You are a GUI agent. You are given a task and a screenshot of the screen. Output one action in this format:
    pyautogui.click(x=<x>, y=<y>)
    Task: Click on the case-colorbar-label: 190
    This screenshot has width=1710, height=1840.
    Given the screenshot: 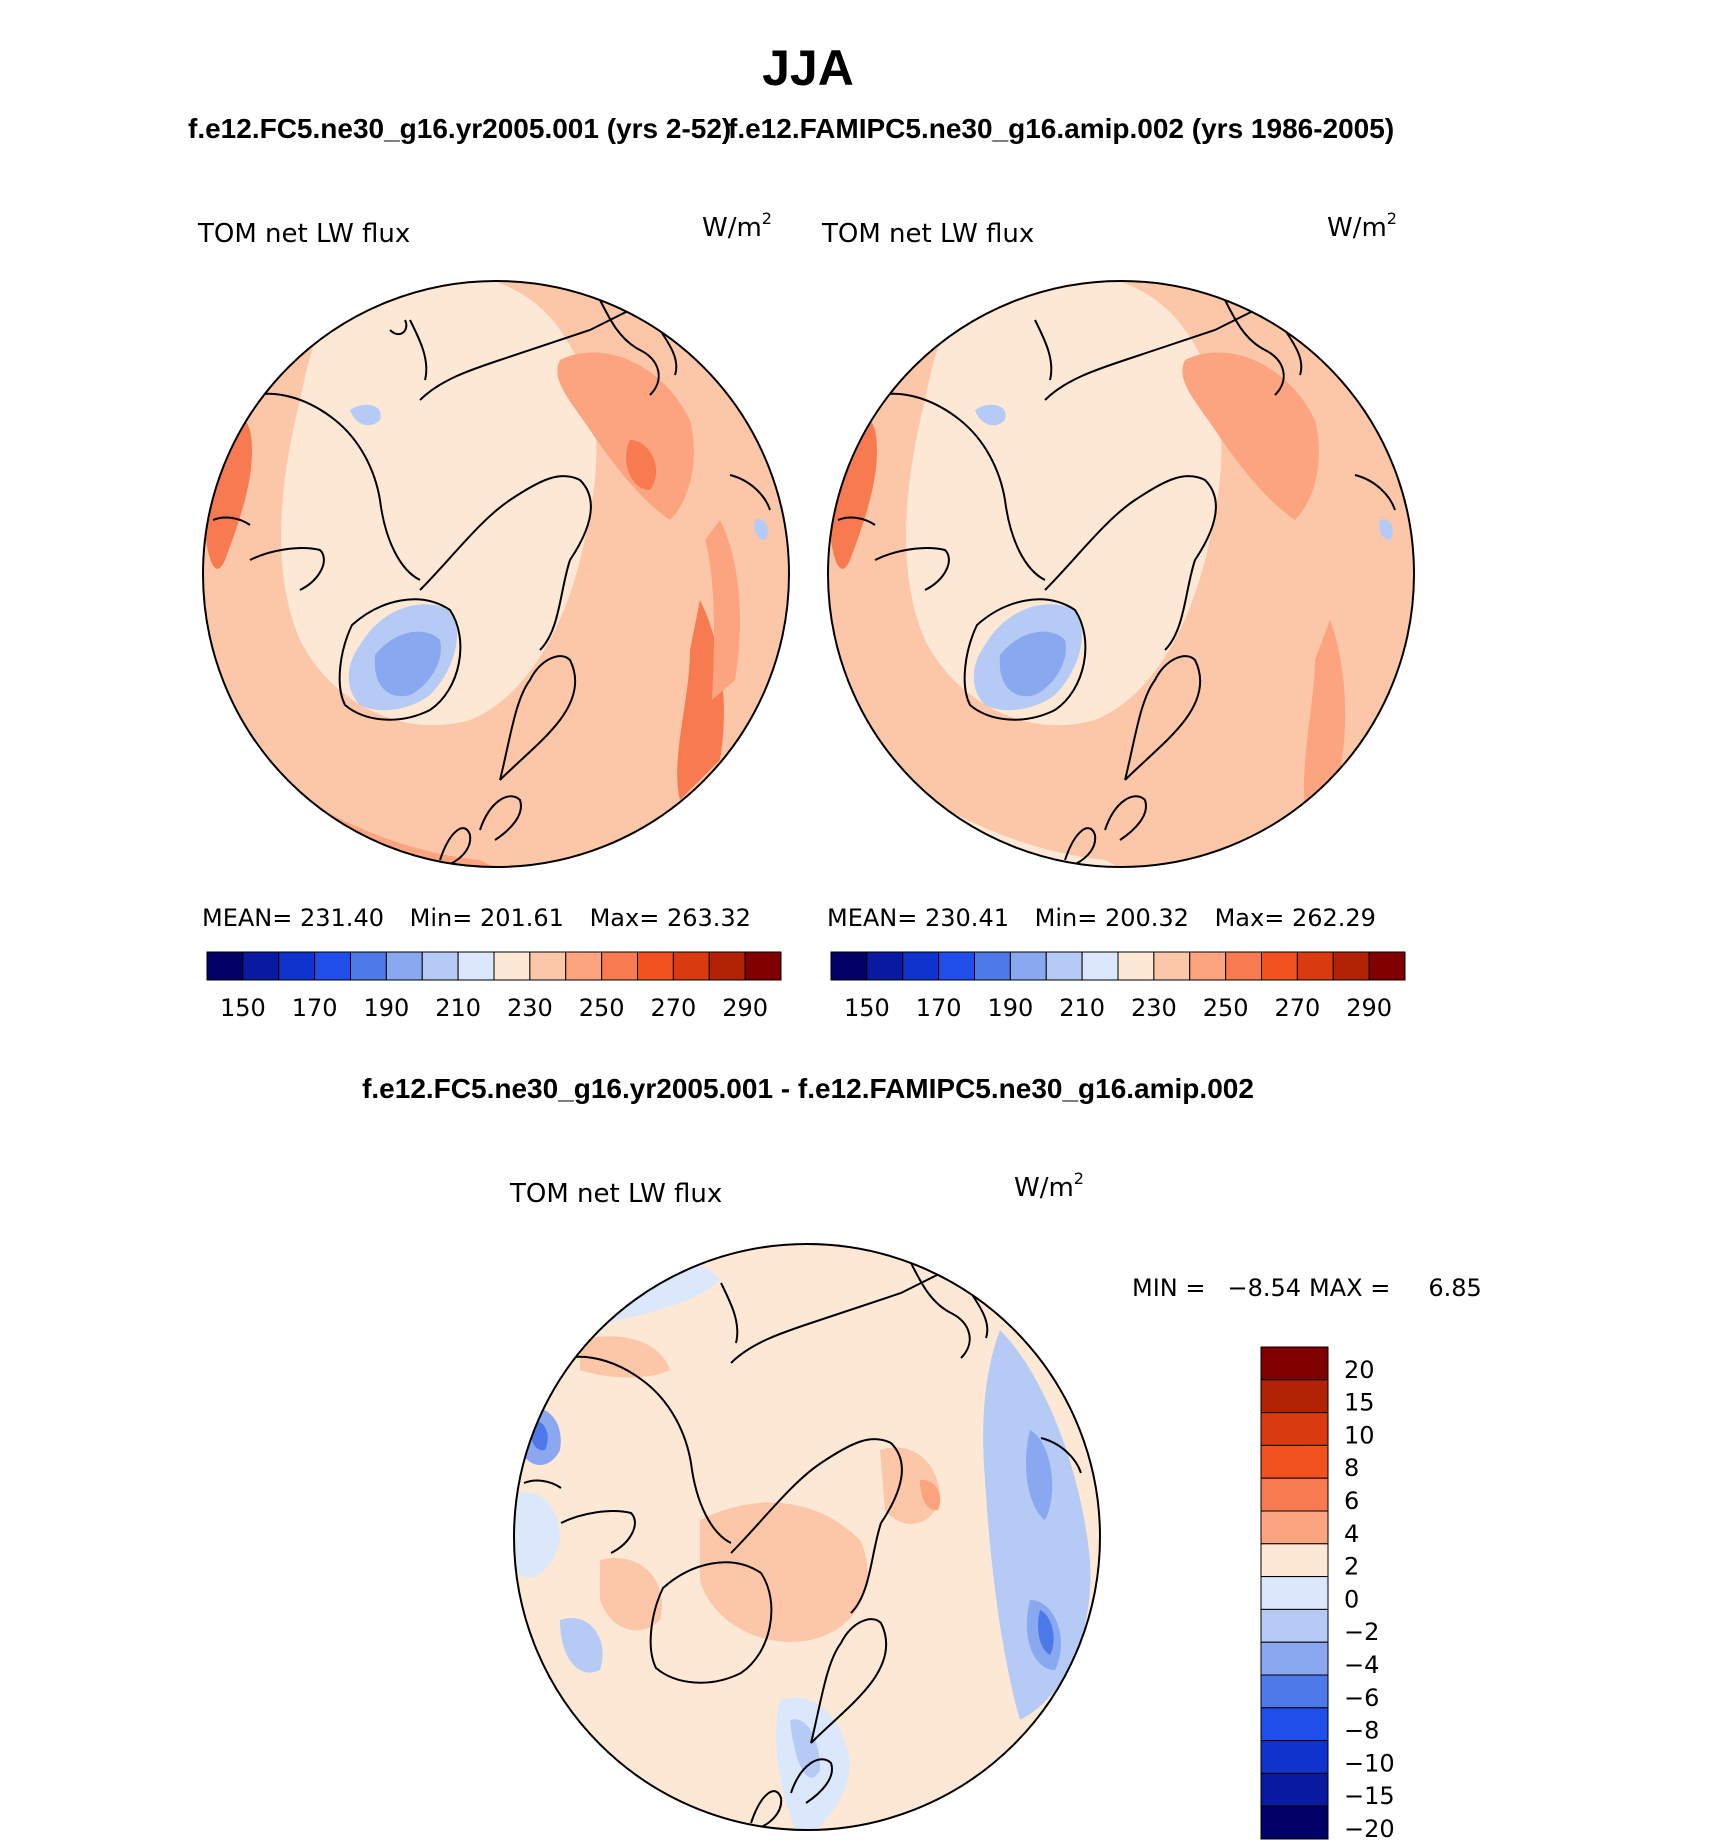 What is the action you would take?
    pyautogui.click(x=386, y=1008)
    